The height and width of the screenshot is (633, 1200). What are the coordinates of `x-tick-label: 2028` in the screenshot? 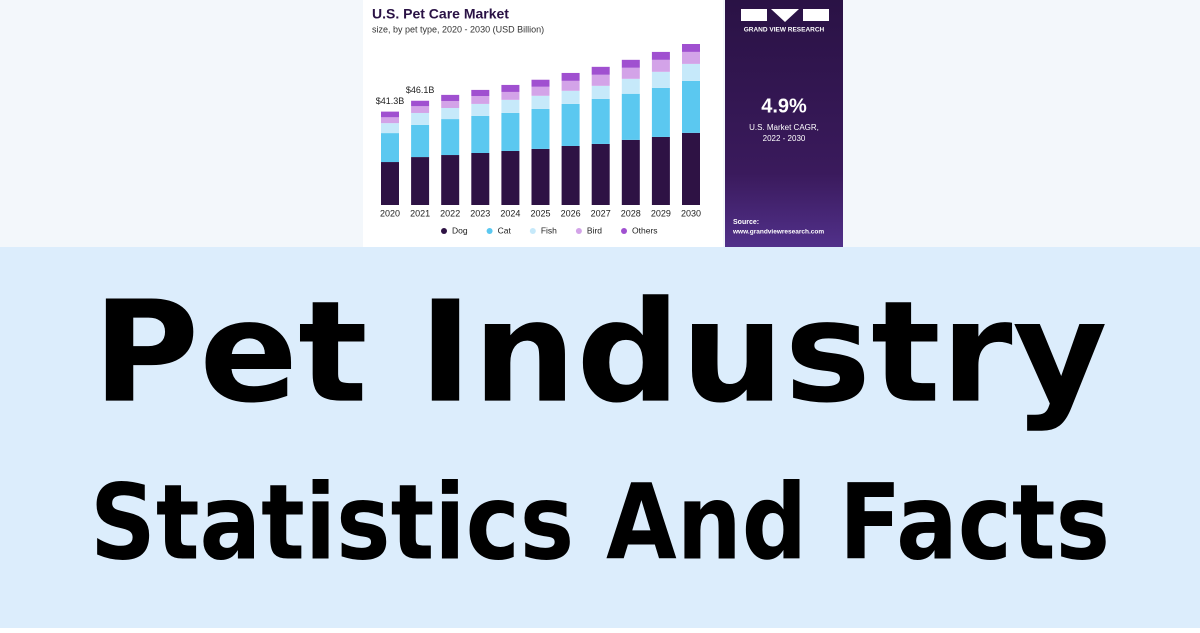 It's located at (631, 213).